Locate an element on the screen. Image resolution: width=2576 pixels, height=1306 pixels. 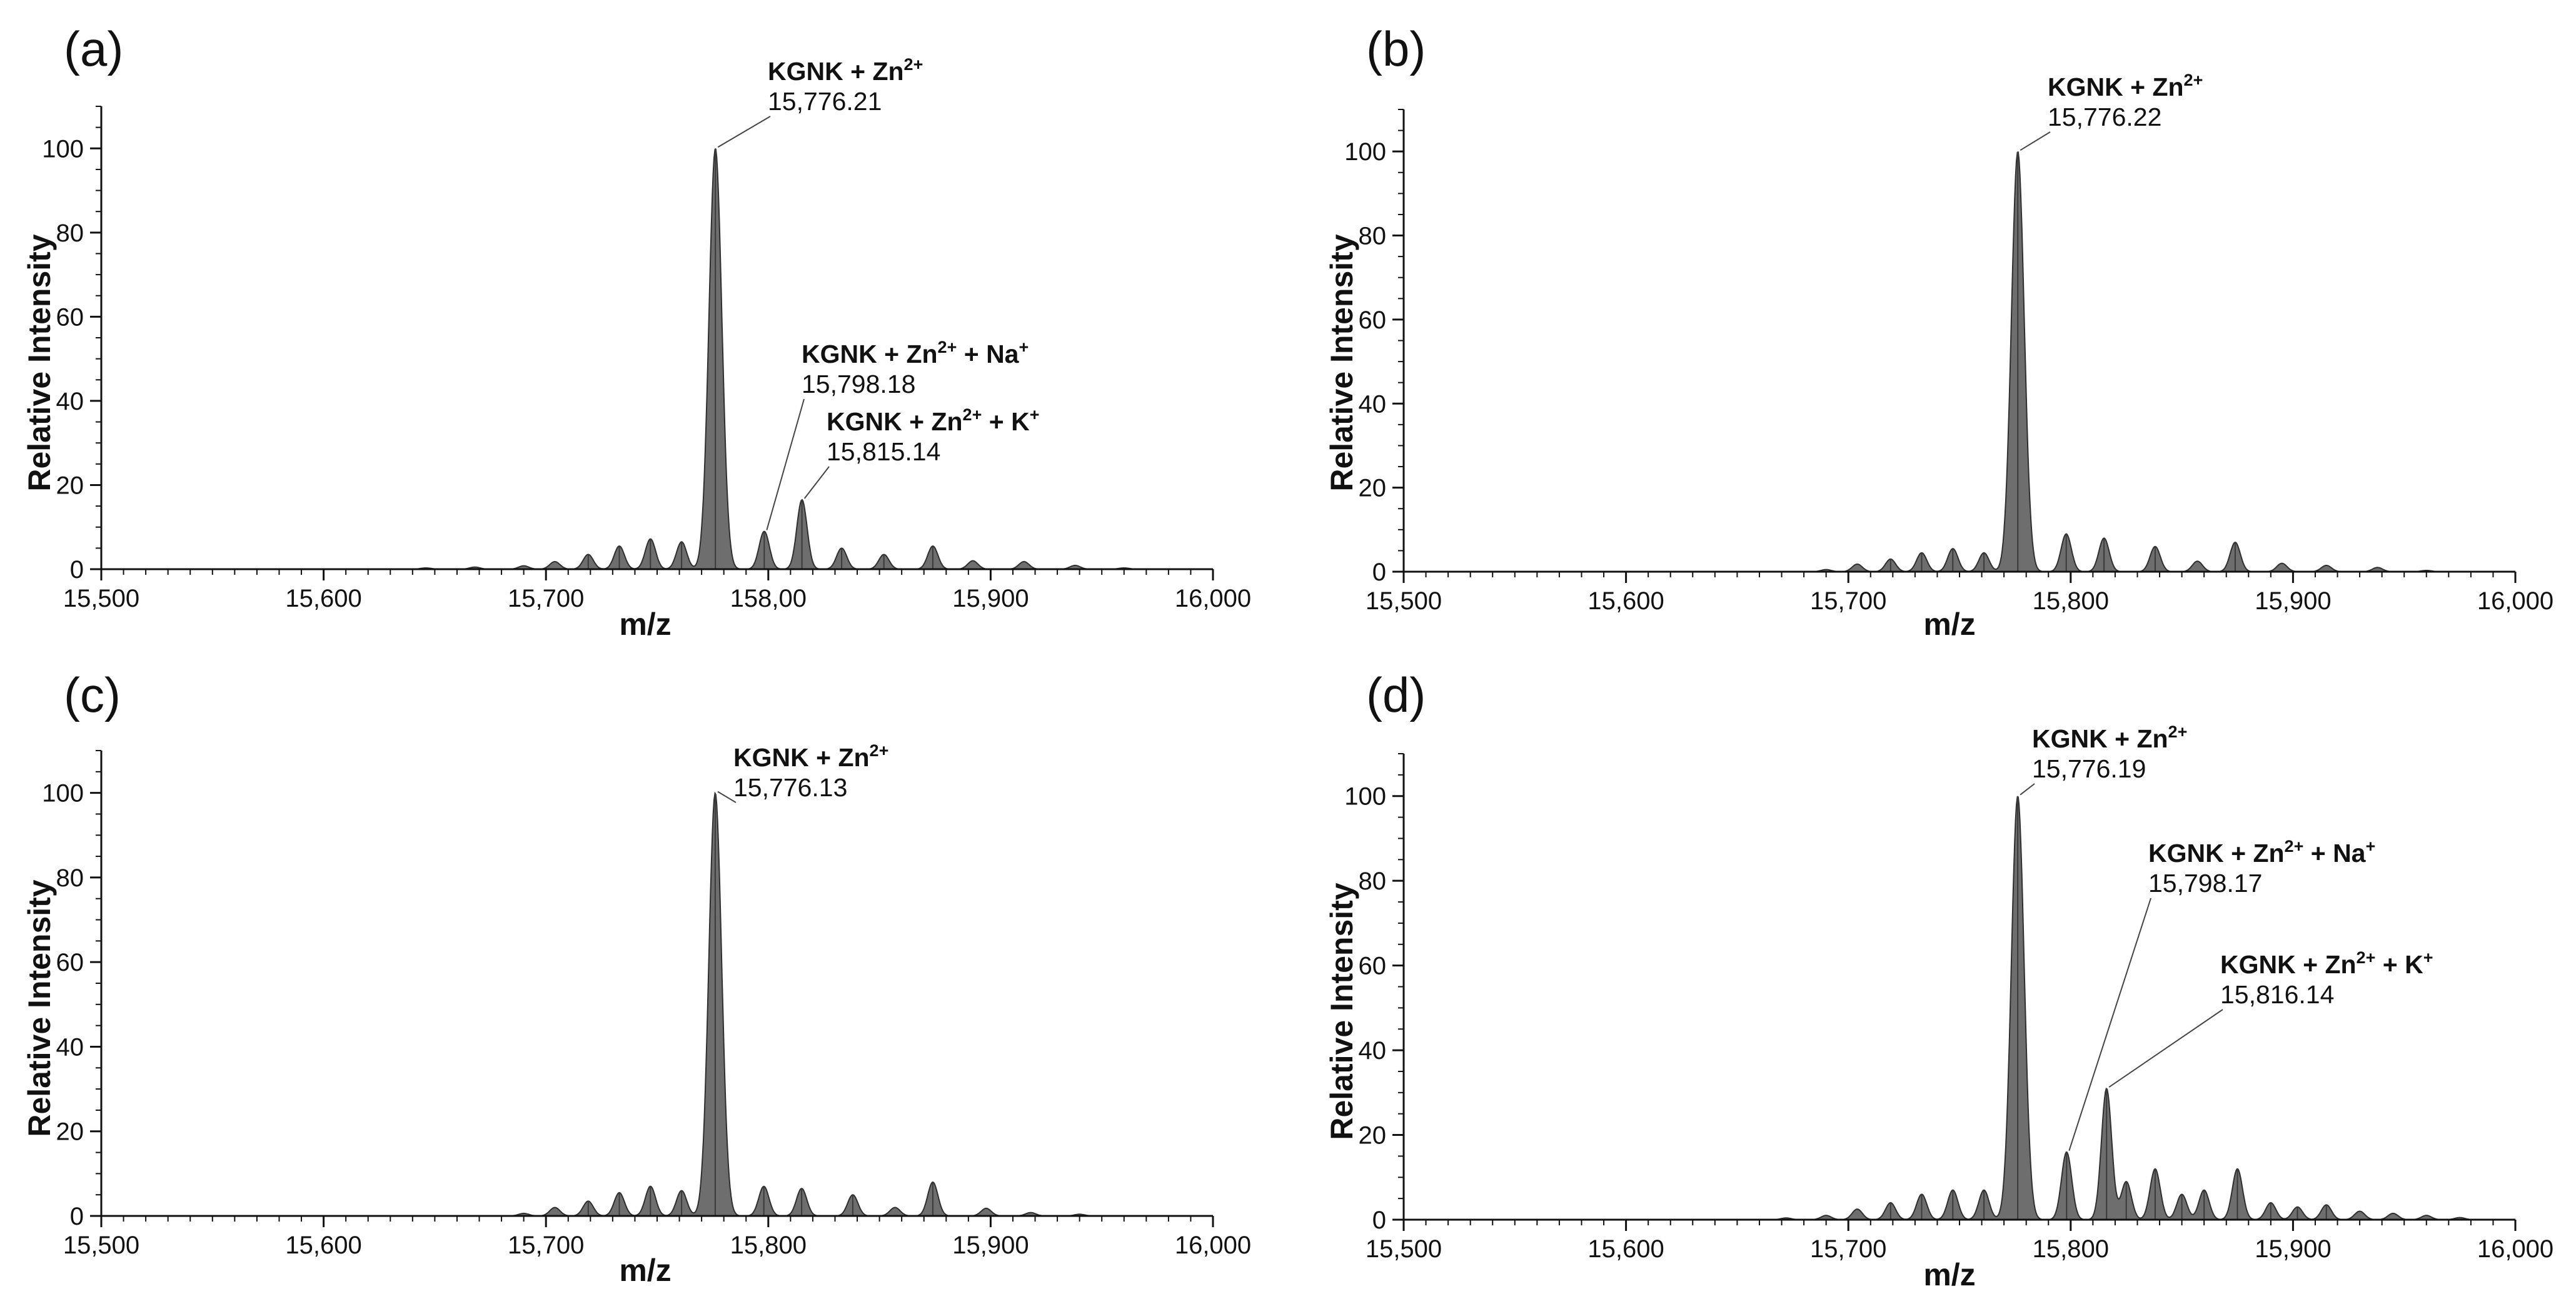
peak-annotations: KGNK + Zn2+15,776.13 is located at coordinates (802, 772).